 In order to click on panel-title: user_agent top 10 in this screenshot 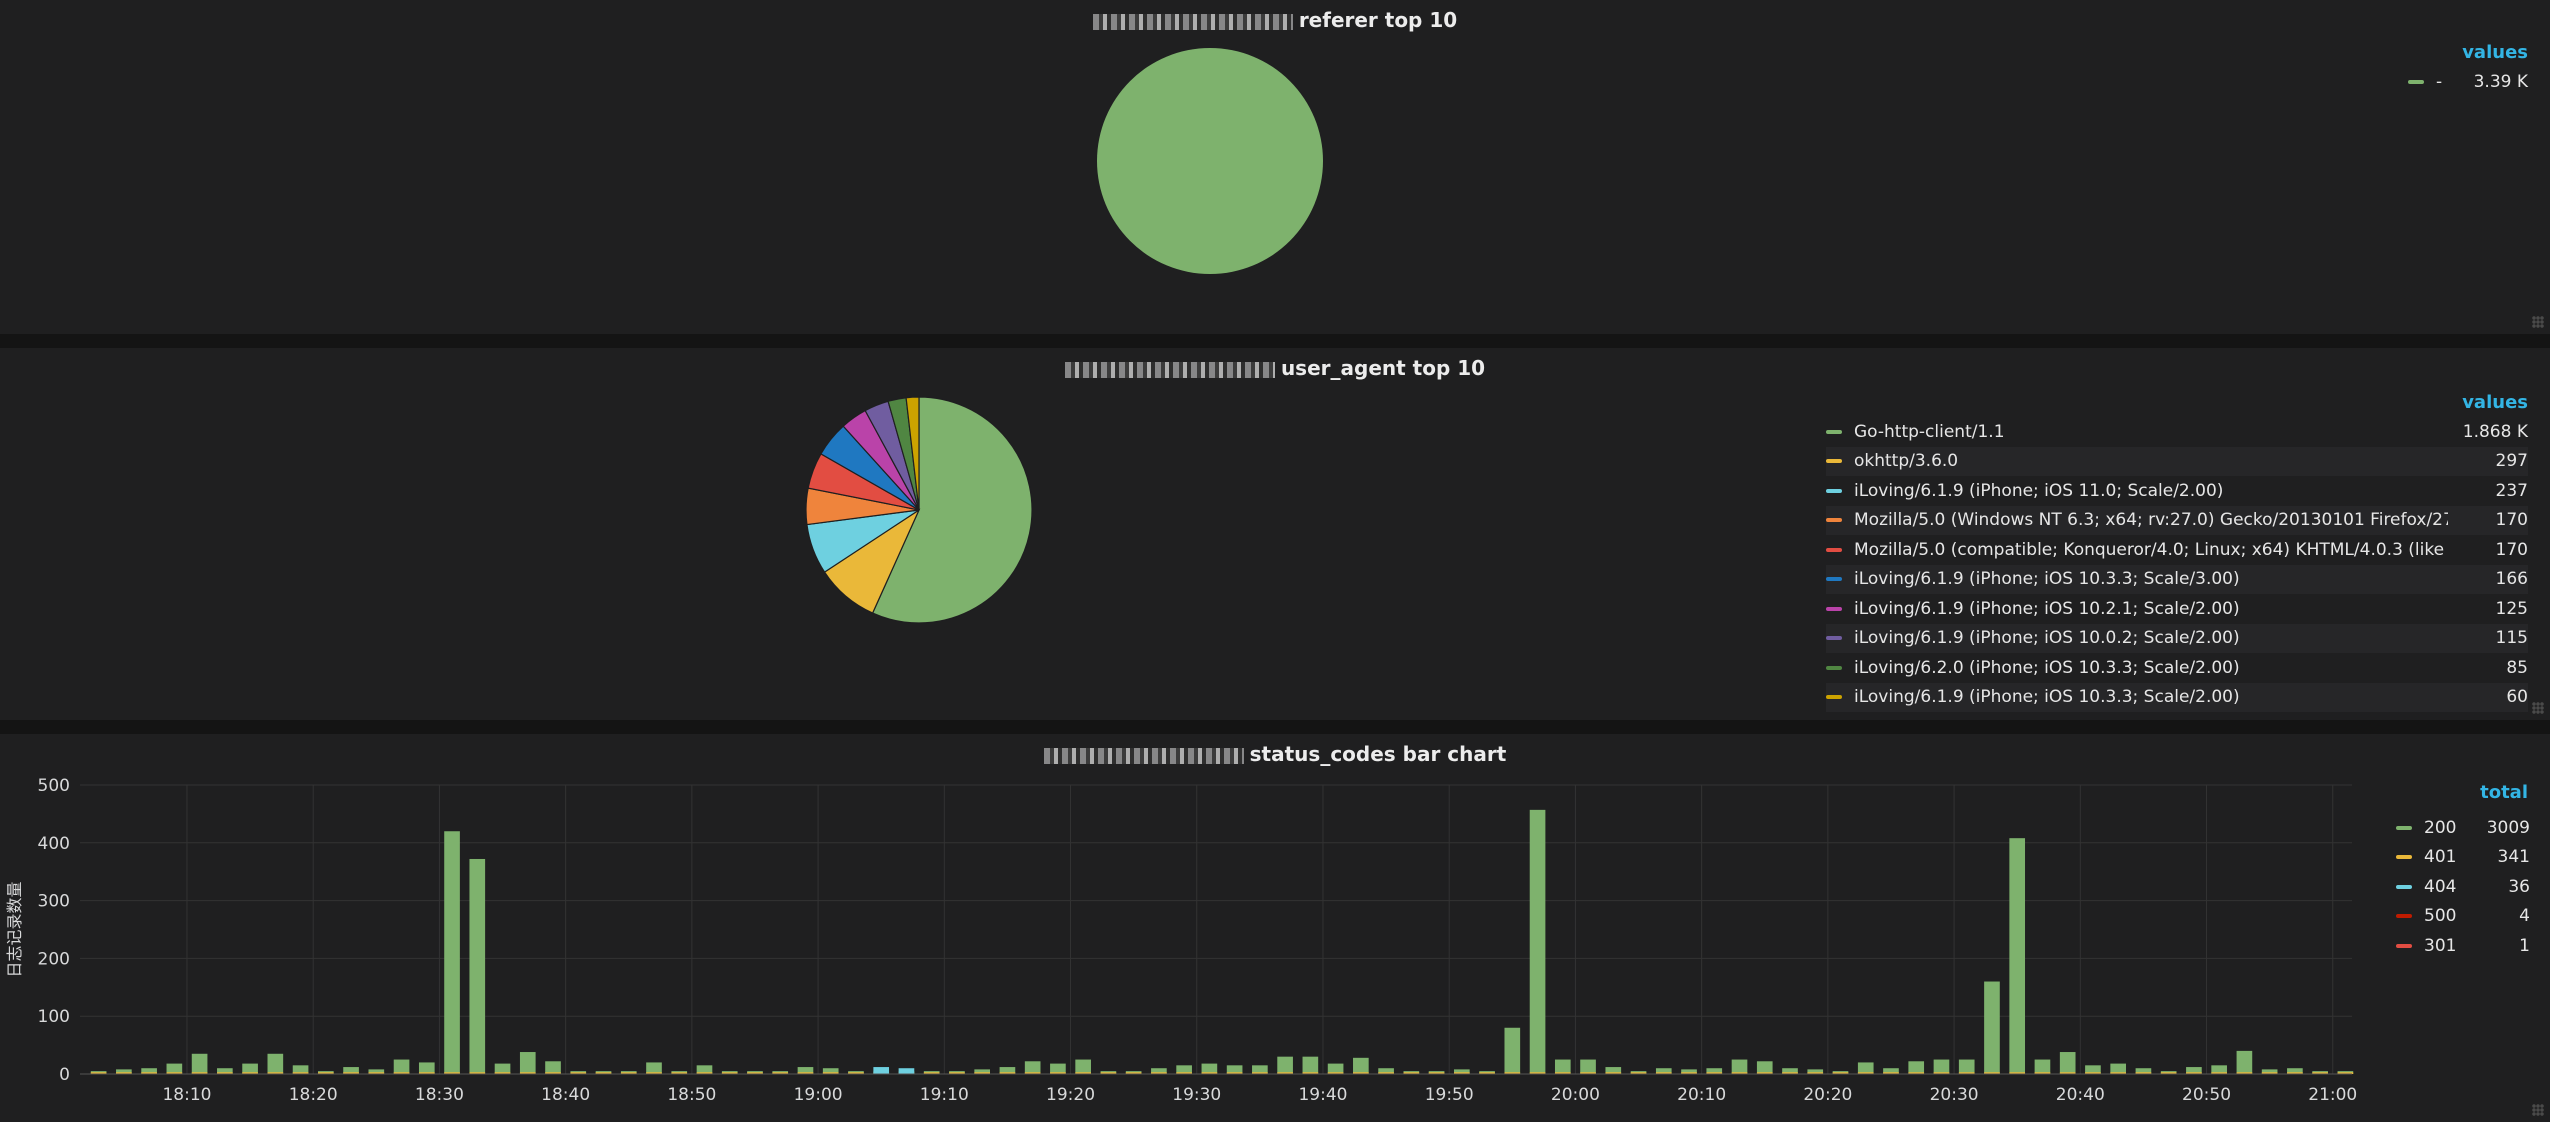, I will do `click(1275, 368)`.